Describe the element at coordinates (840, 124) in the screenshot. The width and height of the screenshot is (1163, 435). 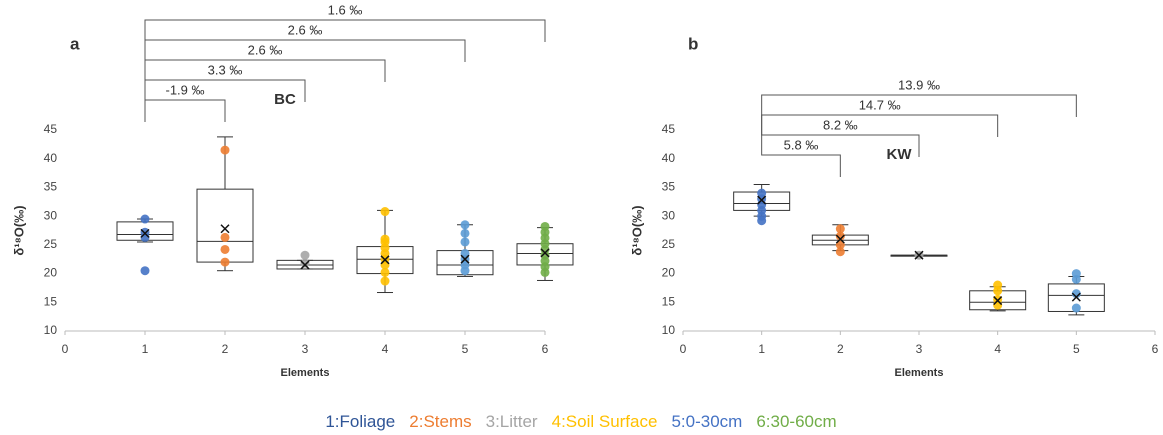
I see `bracket-label: 8.2 ‰` at that location.